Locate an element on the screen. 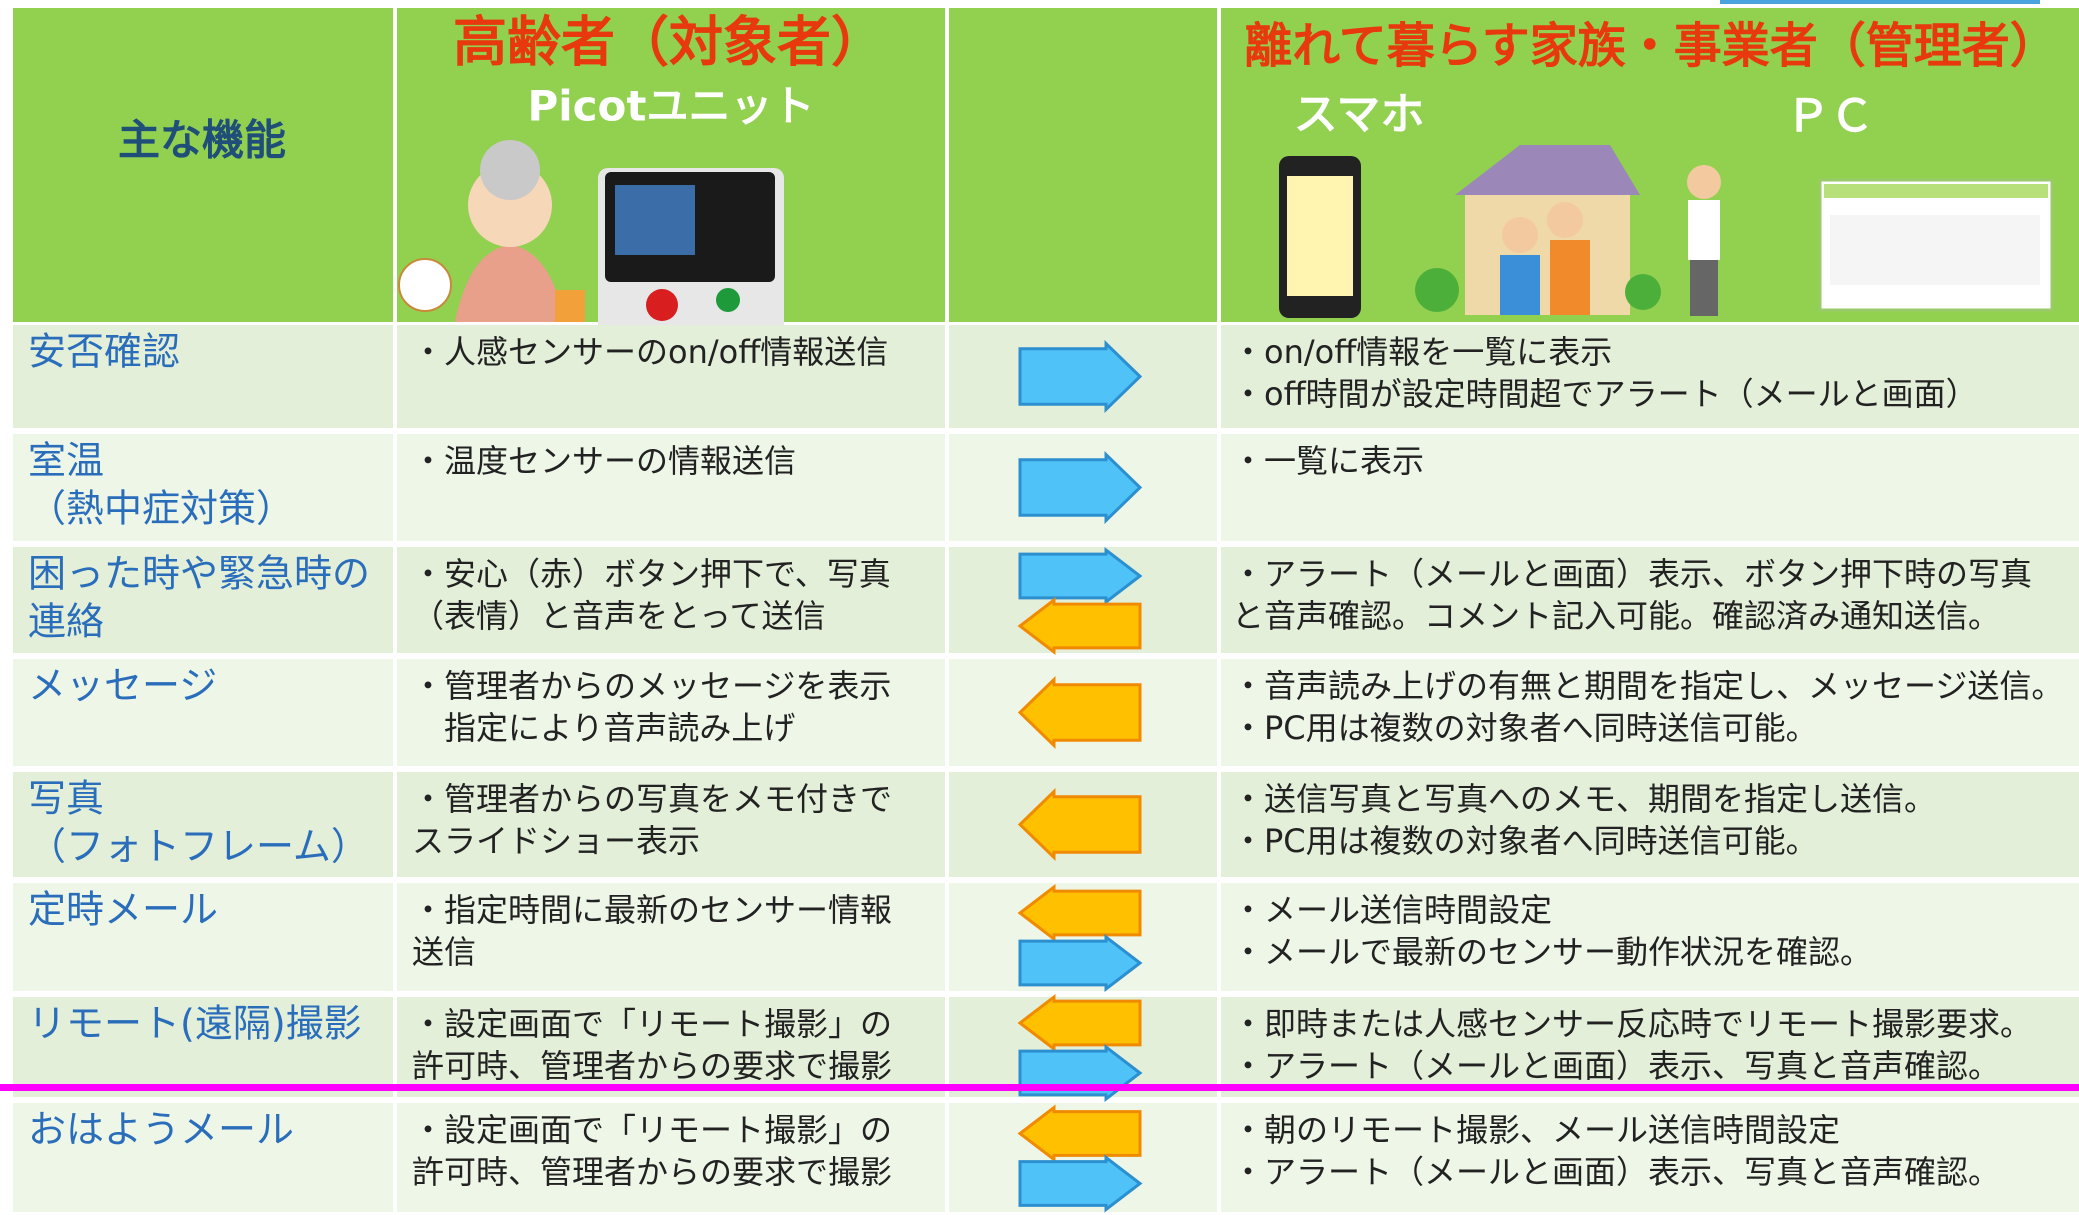 Image resolution: width=2079 pixels, height=1215 pixels. header-smartphone: スマホ is located at coordinates (1359, 114).